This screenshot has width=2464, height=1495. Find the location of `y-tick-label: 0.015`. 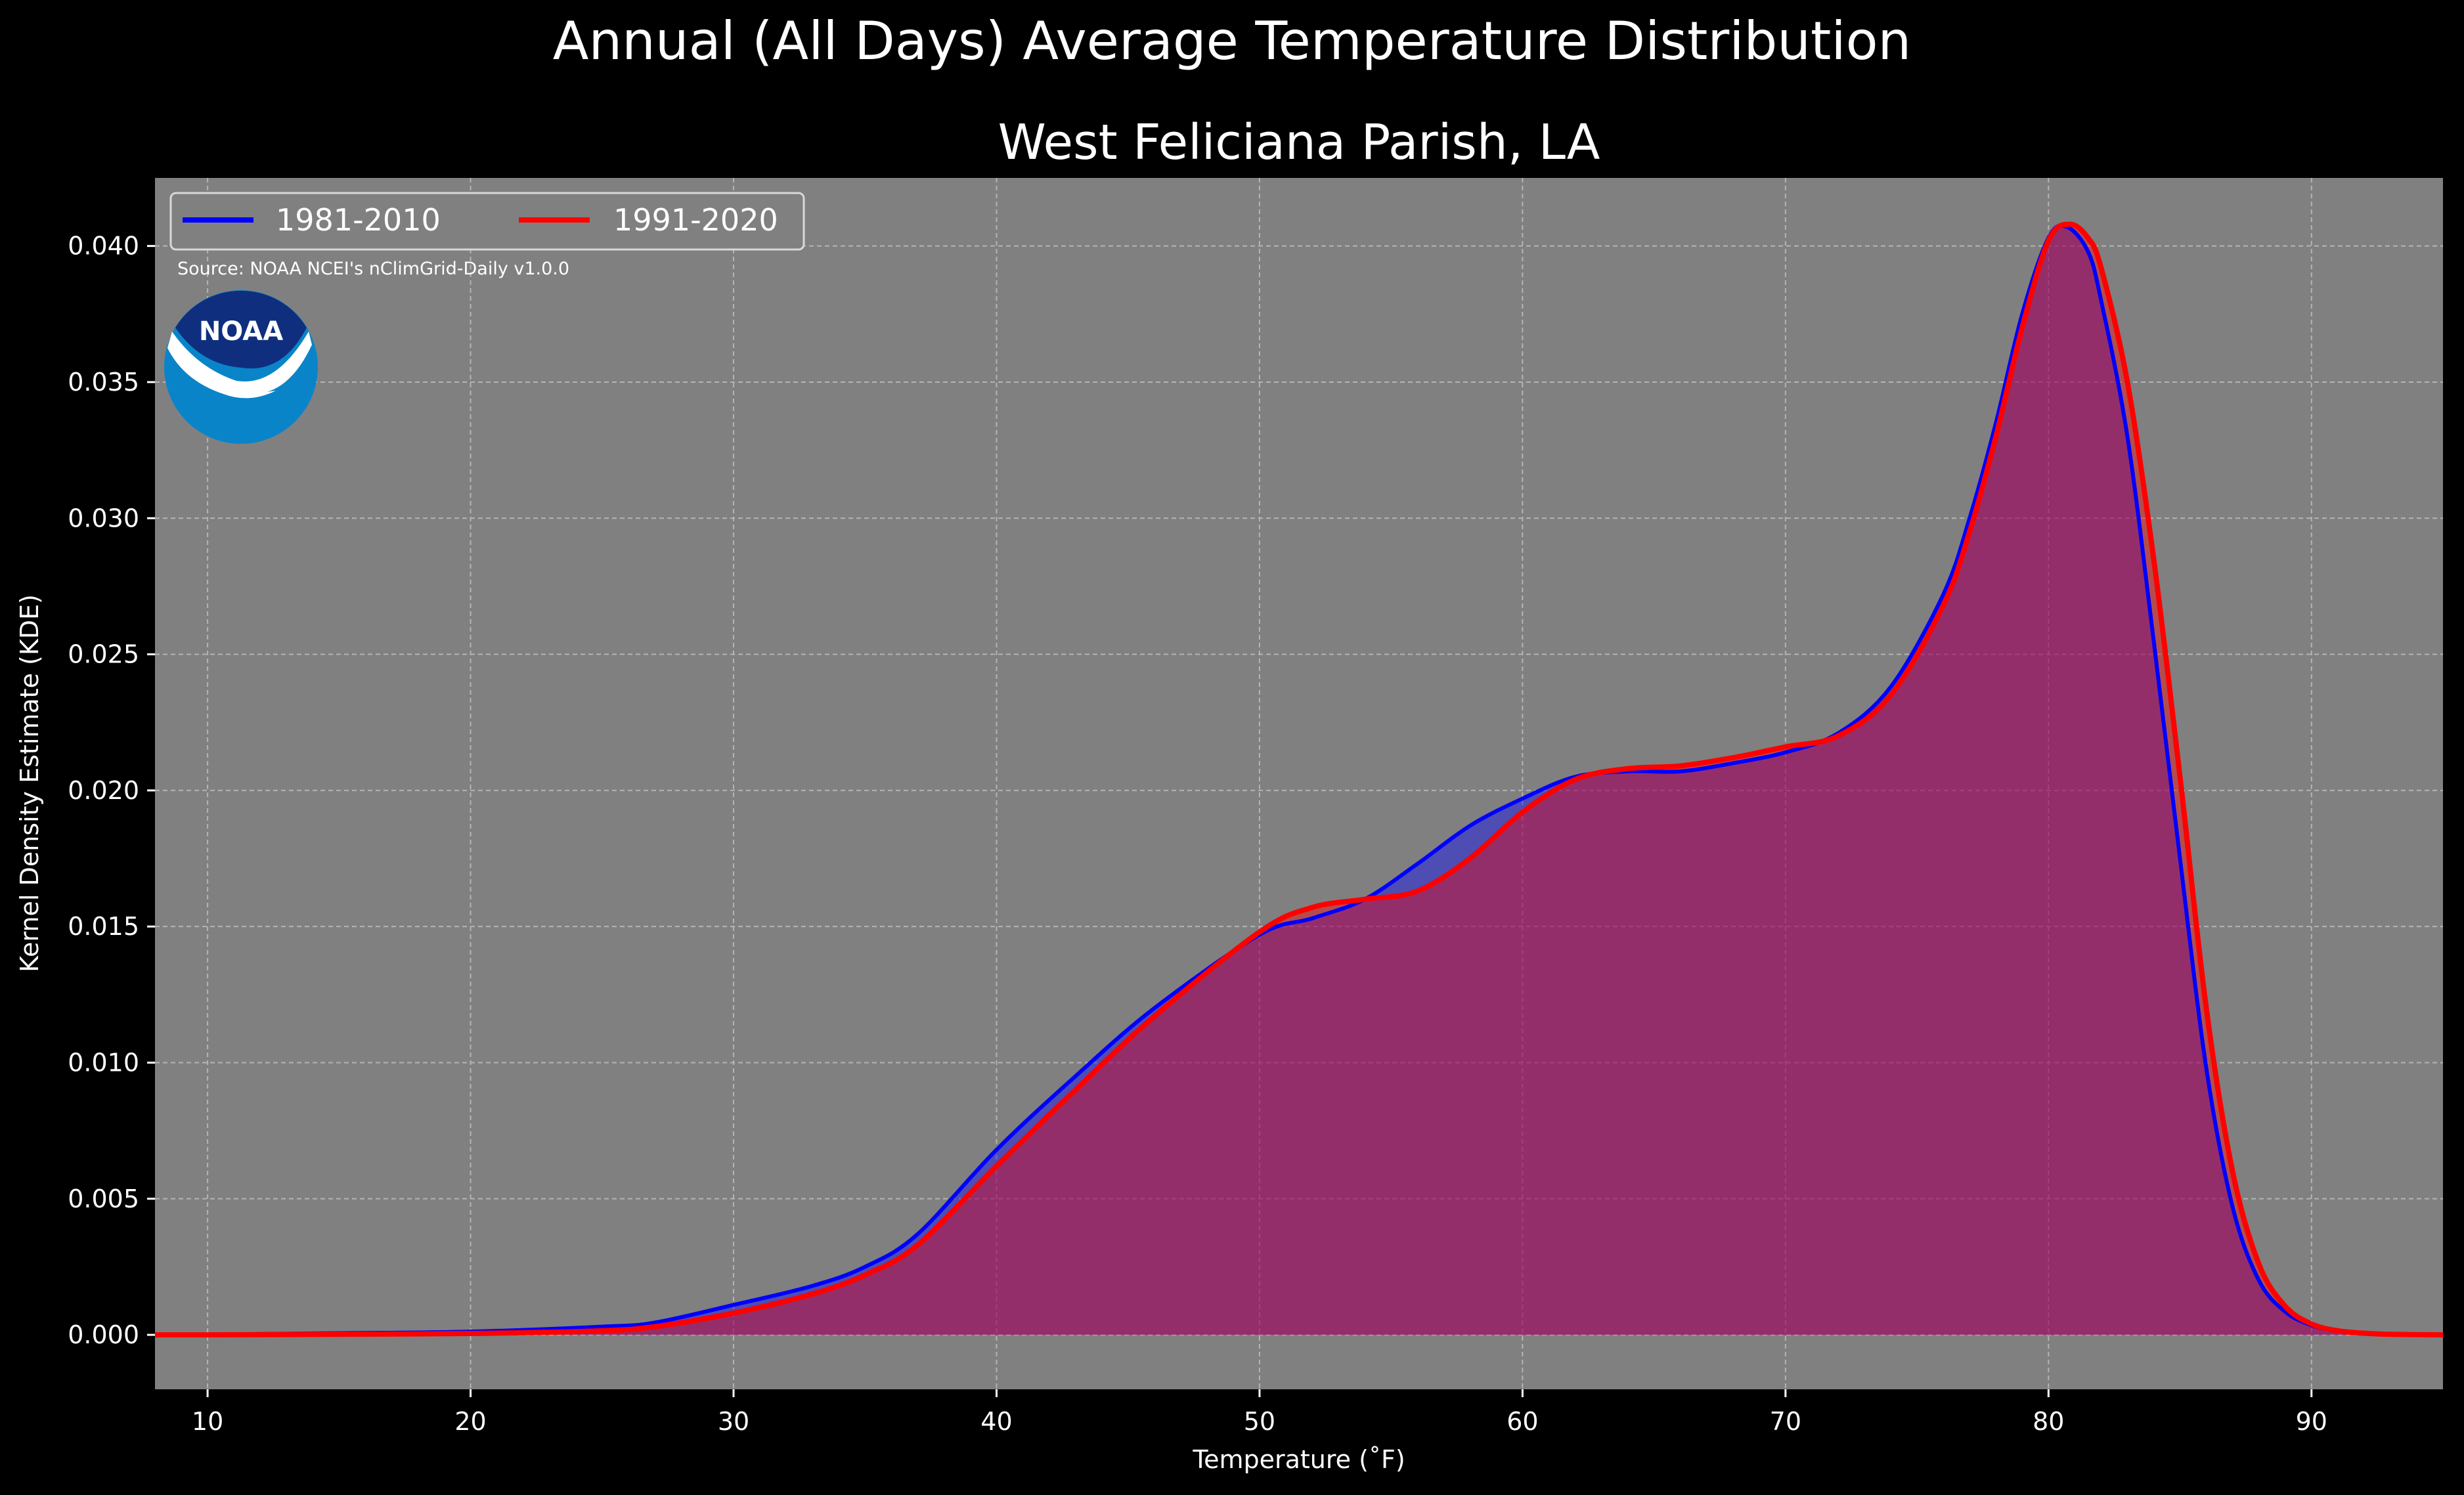

y-tick-label: 0.015 is located at coordinates (103, 926).